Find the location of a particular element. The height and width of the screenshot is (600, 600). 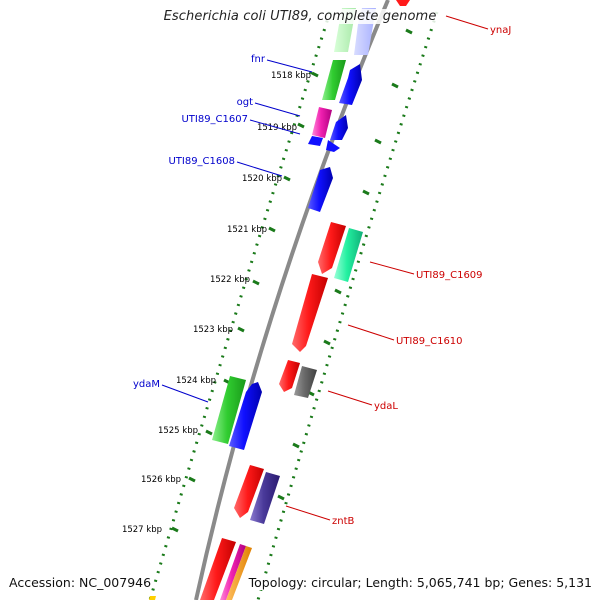

gene-label-forward: ydaM is located at coordinates (146, 384).